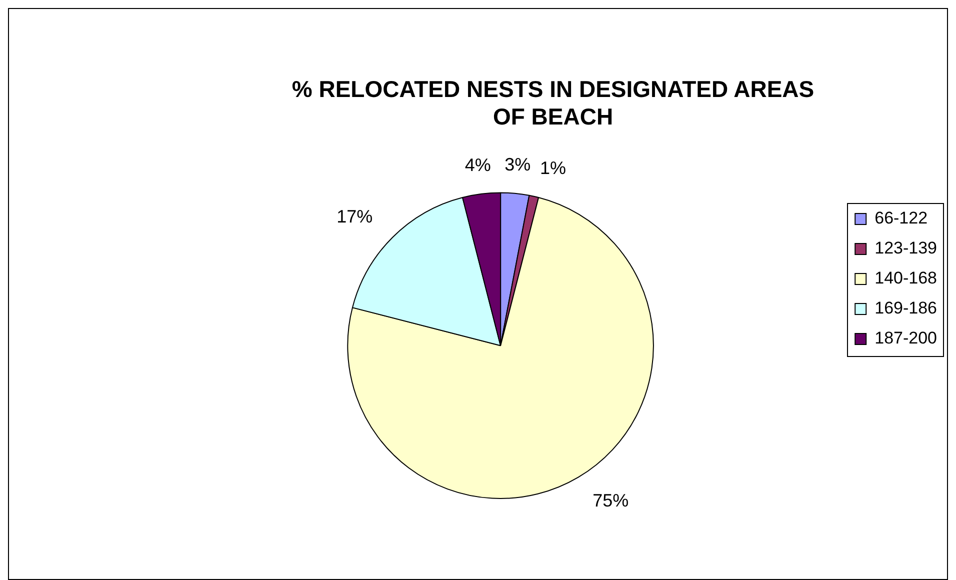  Describe the element at coordinates (901, 218) in the screenshot. I see `legend-label: 66-122` at that location.